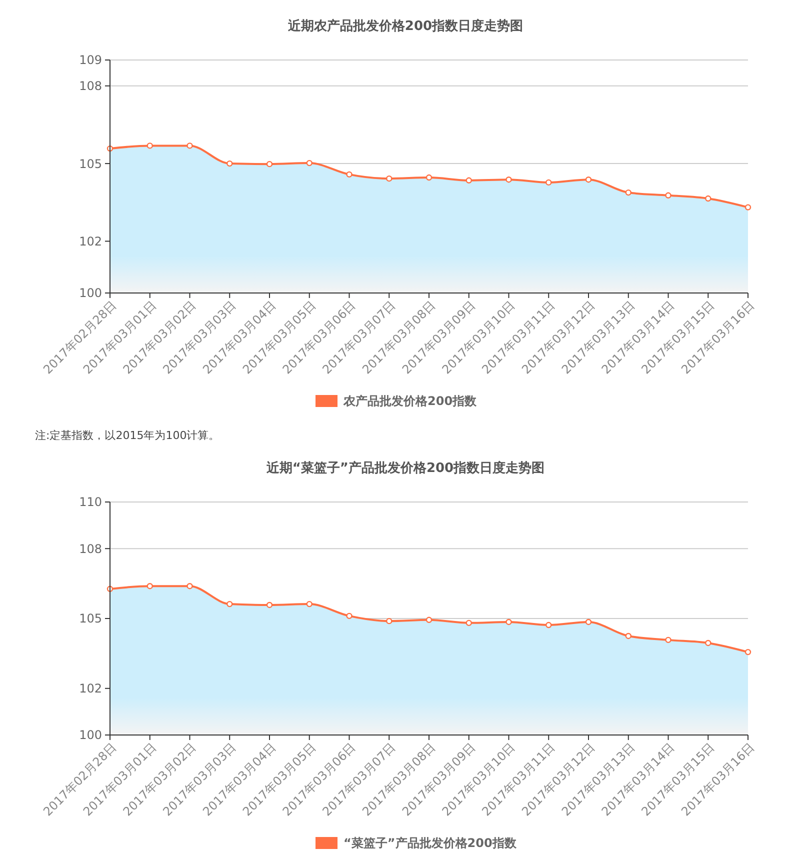 The height and width of the screenshot is (868, 811). What do you see at coordinates (127, 435) in the screenshot?
I see `text: 注:定基指数，以2015年为100计算。` at bounding box center [127, 435].